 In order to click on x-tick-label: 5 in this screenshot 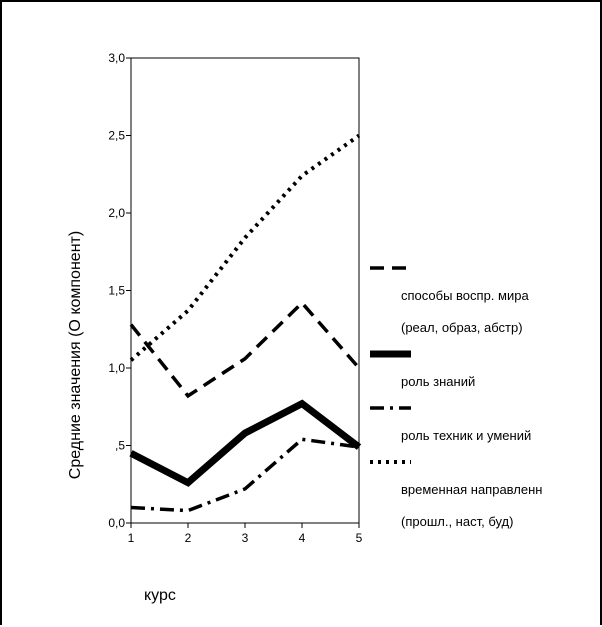, I will do `click(359, 538)`.